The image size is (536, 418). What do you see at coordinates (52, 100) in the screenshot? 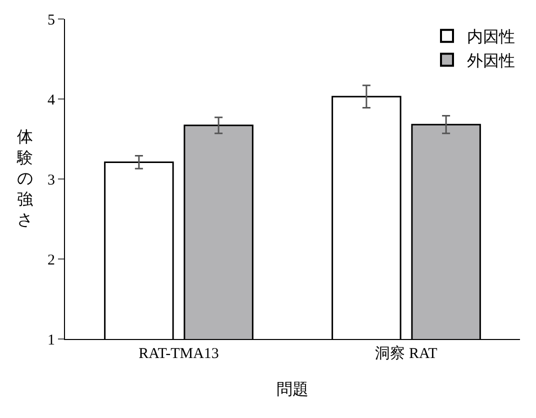
I see `y-tick-label: 4` at bounding box center [52, 100].